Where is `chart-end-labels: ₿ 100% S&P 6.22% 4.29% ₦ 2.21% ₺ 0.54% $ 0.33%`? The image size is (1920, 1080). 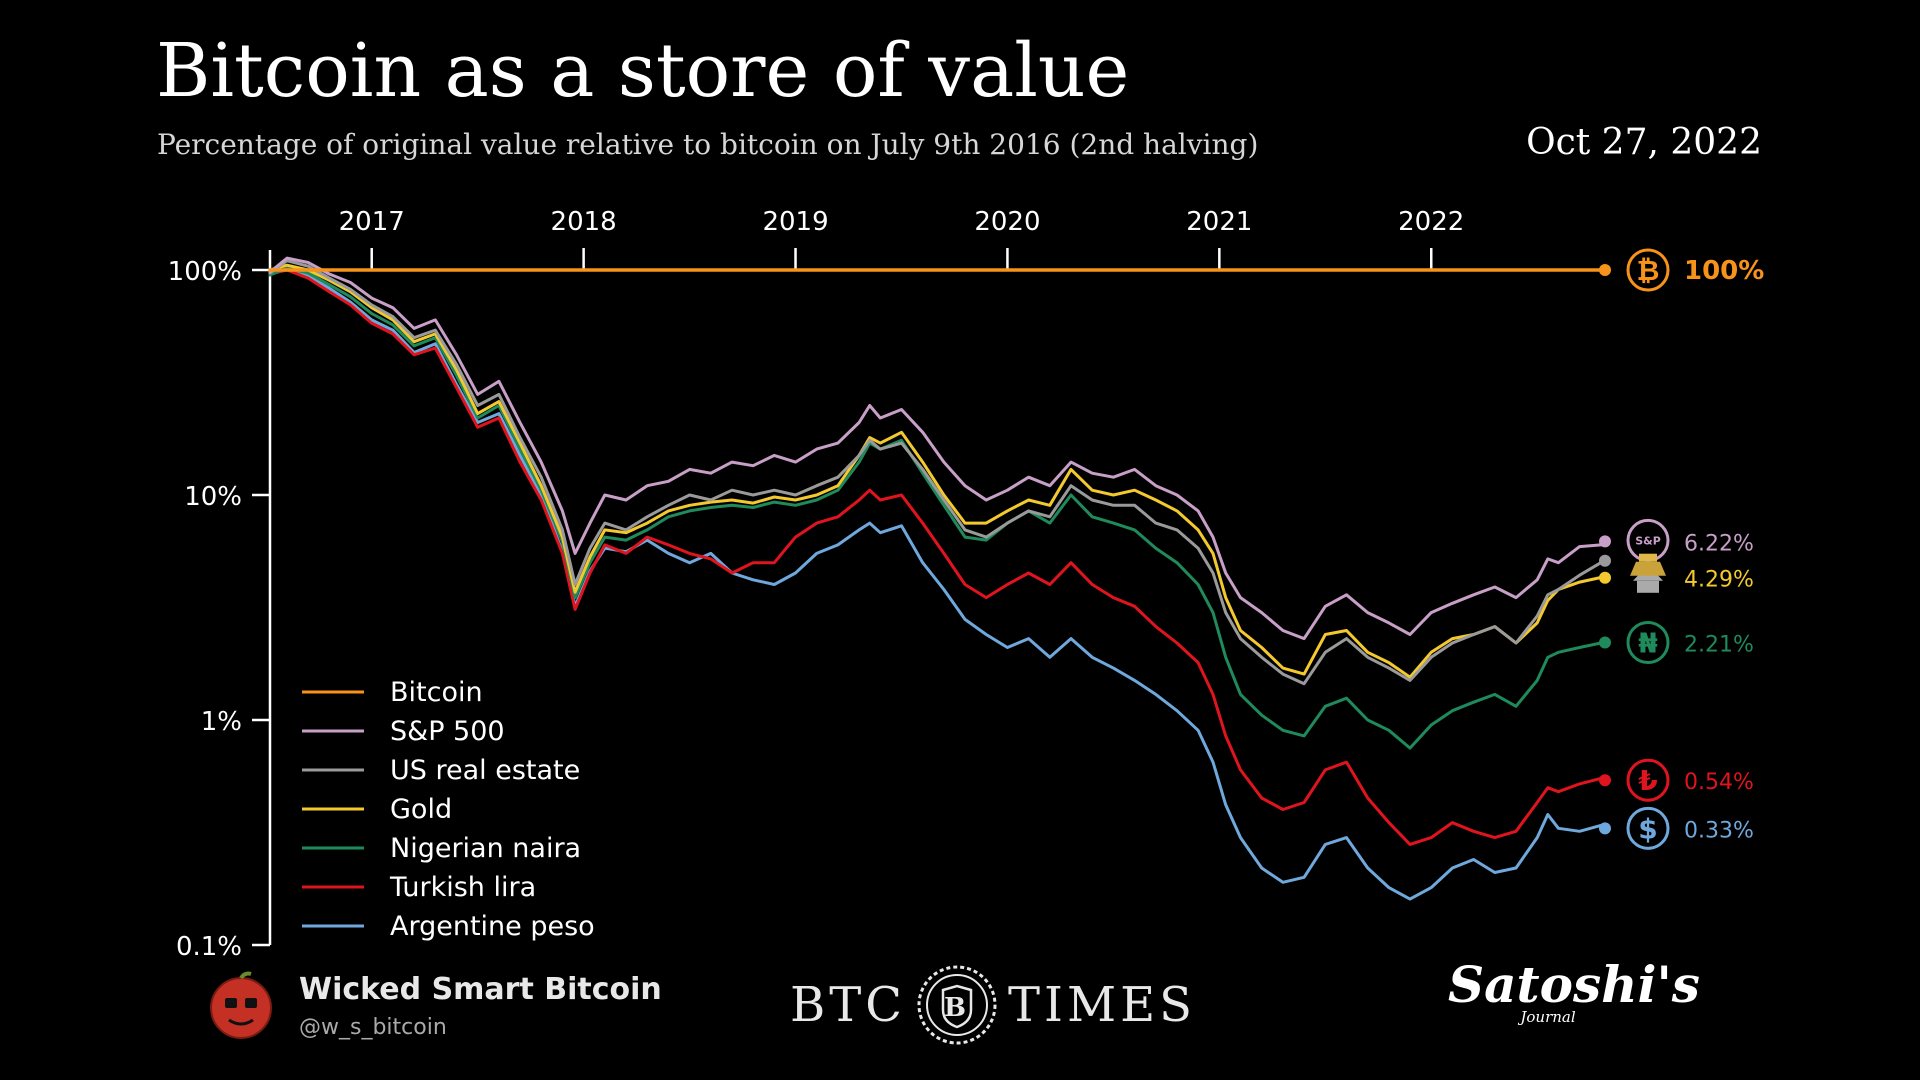
chart-end-labels: ₿ 100% S&P 6.22% 4.29% ₦ 2.21% ₺ 0.54% $ 0.33% is located at coordinates (1695, 549).